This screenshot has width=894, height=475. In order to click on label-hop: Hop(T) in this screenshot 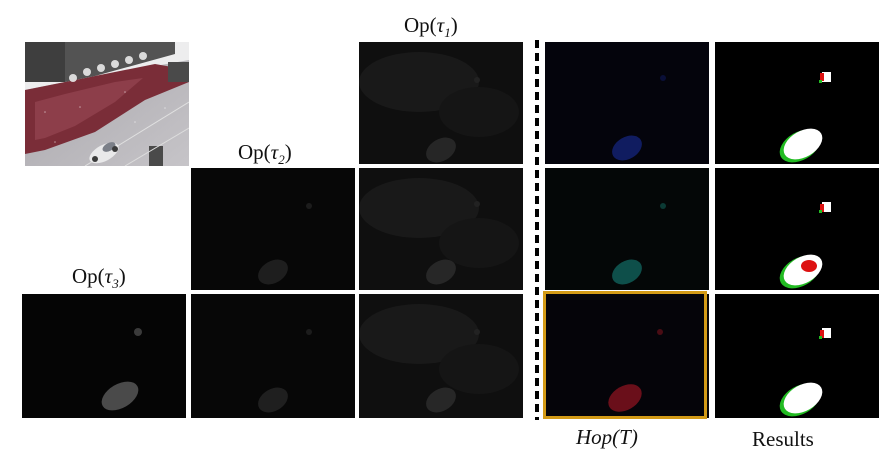, I will do `click(607, 437)`.